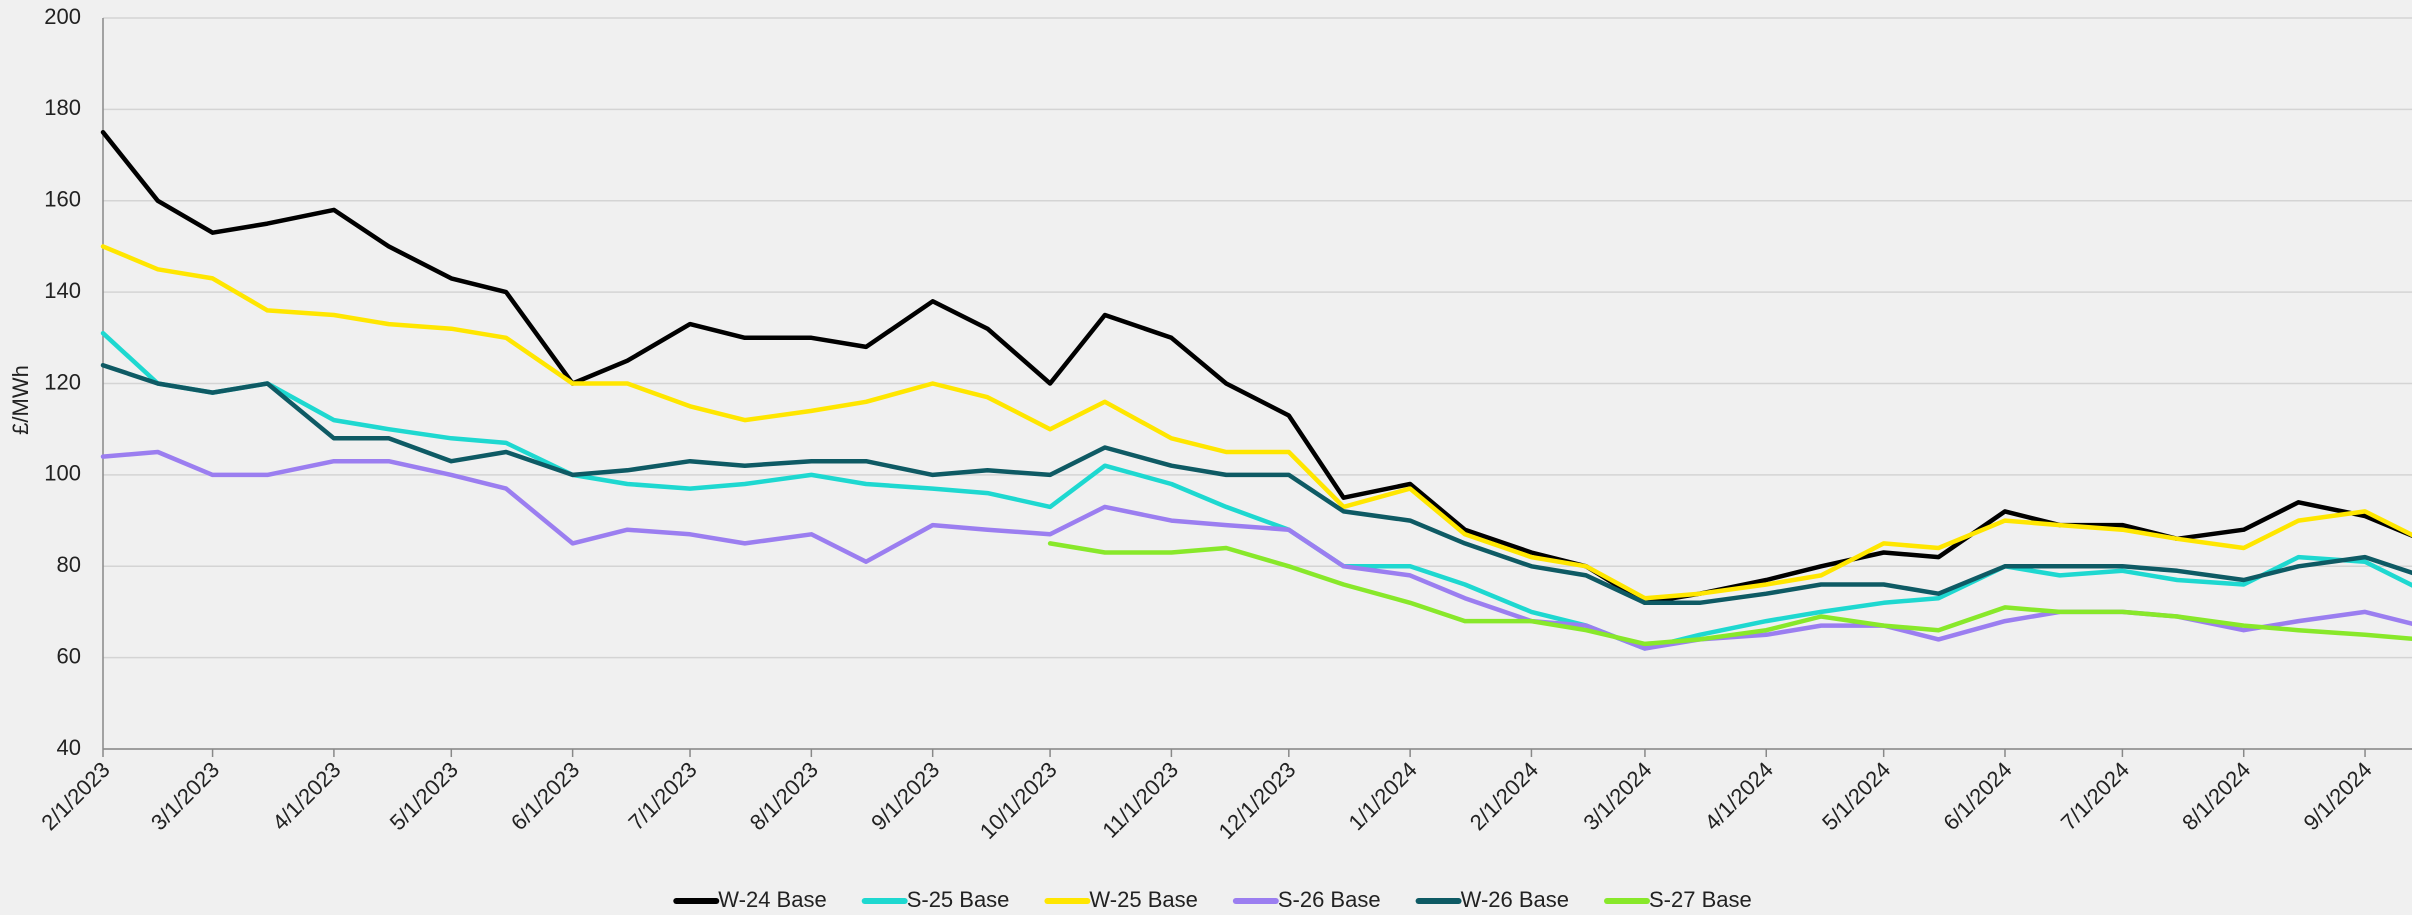  What do you see at coordinates (1729, 594) in the screenshot?
I see `series-line` at bounding box center [1729, 594].